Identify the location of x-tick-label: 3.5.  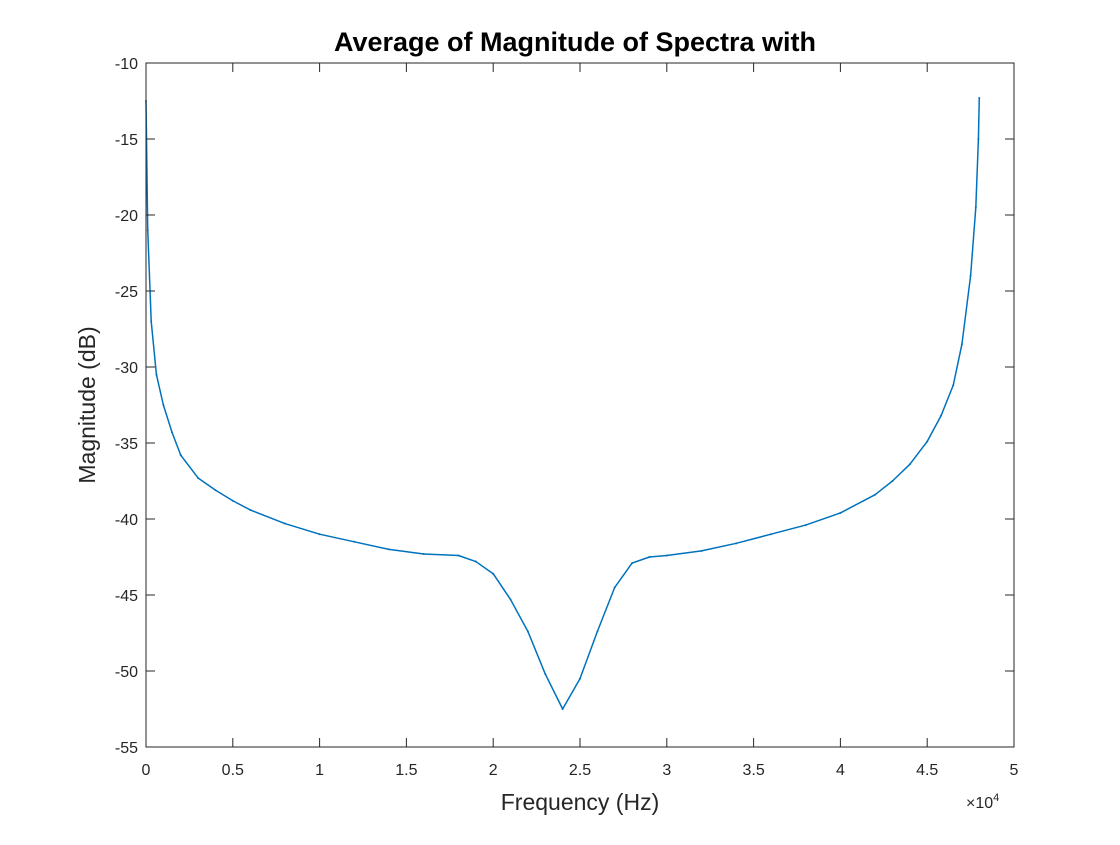
(753, 770).